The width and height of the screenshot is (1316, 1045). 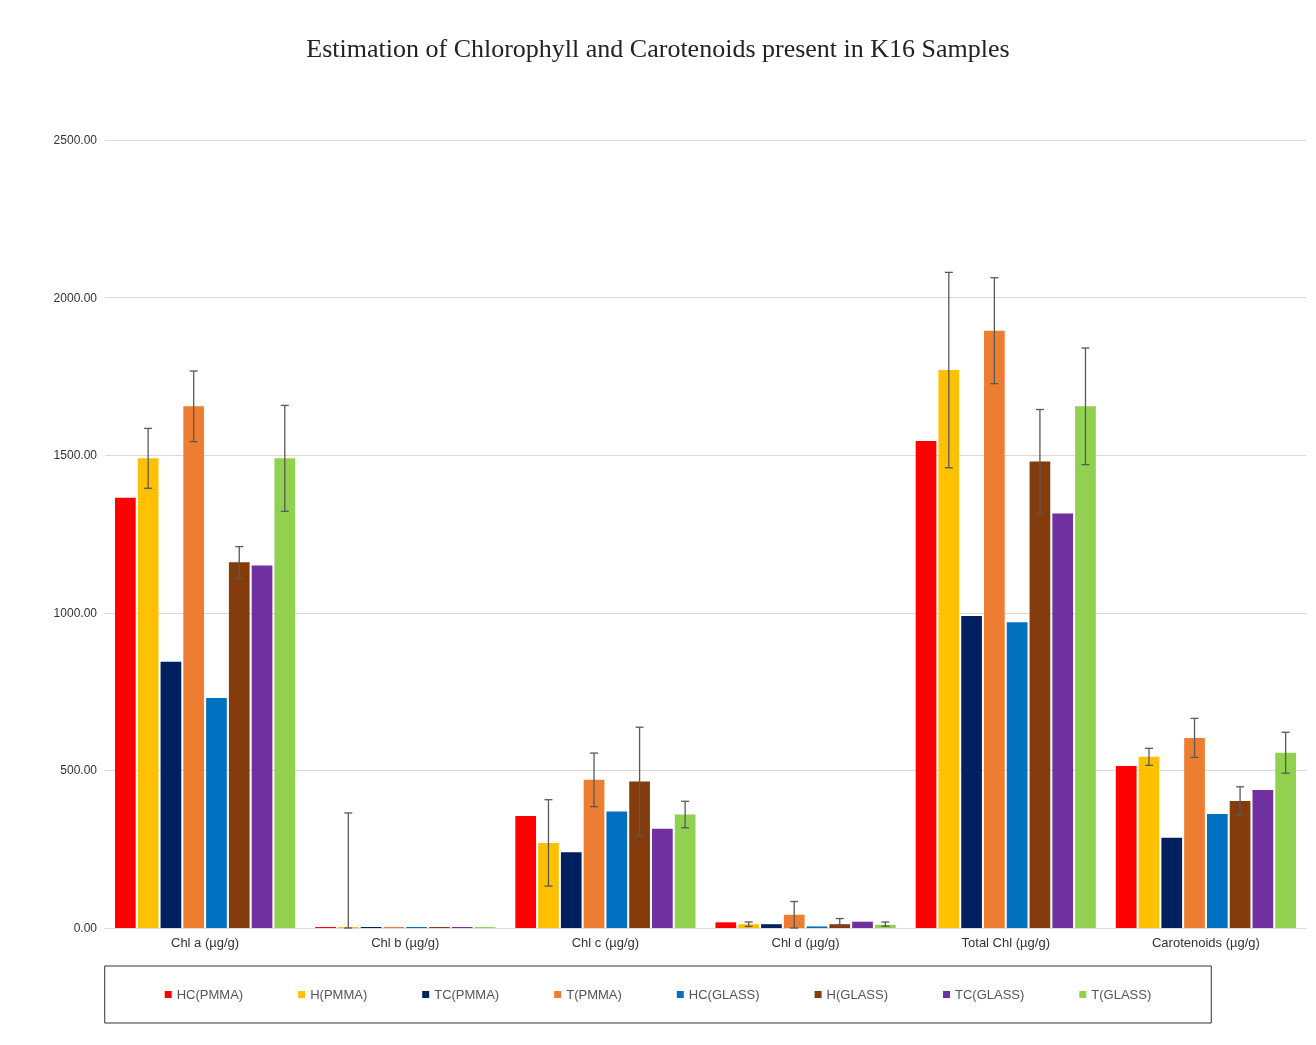 I want to click on legend-label: TC(PMMA), so click(x=467, y=994).